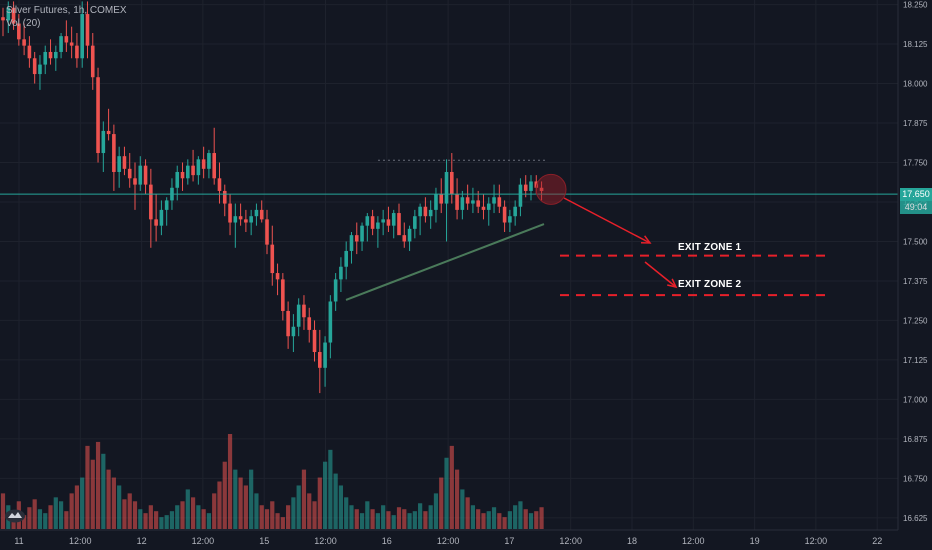 Image resolution: width=932 pixels, height=550 pixels. What do you see at coordinates (18, 541) in the screenshot?
I see `x-tick-label: 11` at bounding box center [18, 541].